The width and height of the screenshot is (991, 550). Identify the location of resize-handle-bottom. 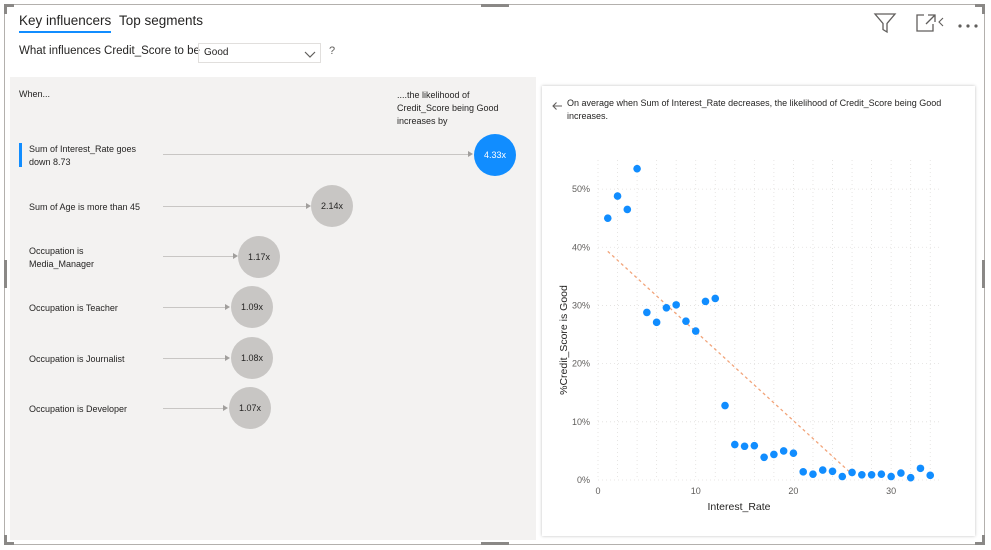
(495, 543).